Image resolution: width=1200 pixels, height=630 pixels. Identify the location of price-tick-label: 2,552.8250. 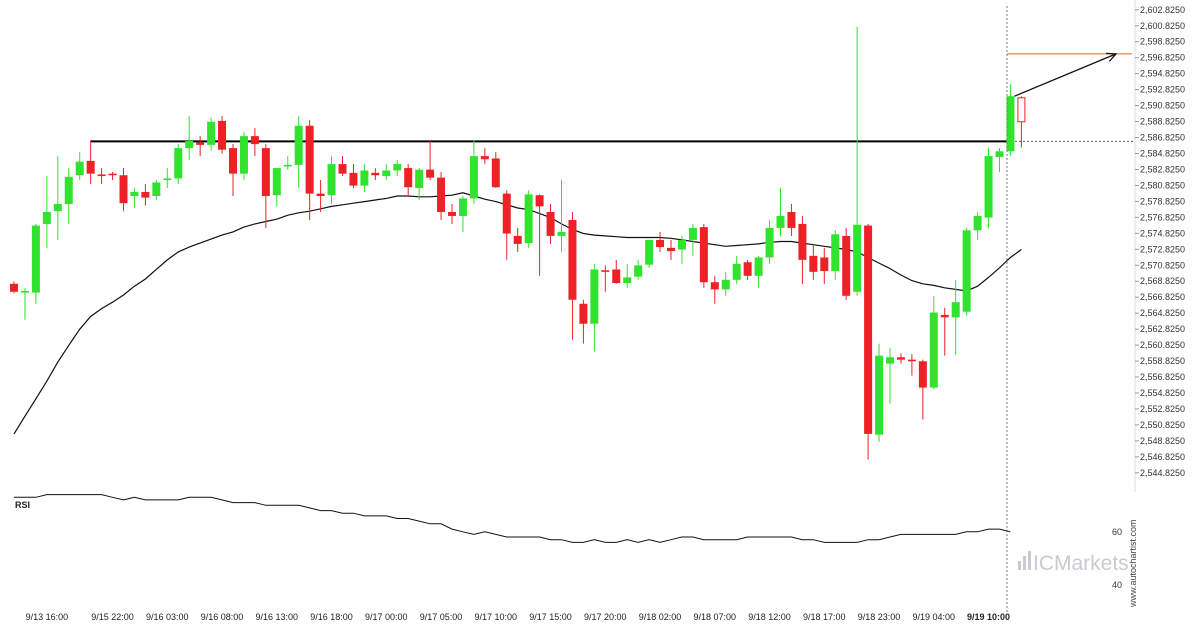
(1162, 409).